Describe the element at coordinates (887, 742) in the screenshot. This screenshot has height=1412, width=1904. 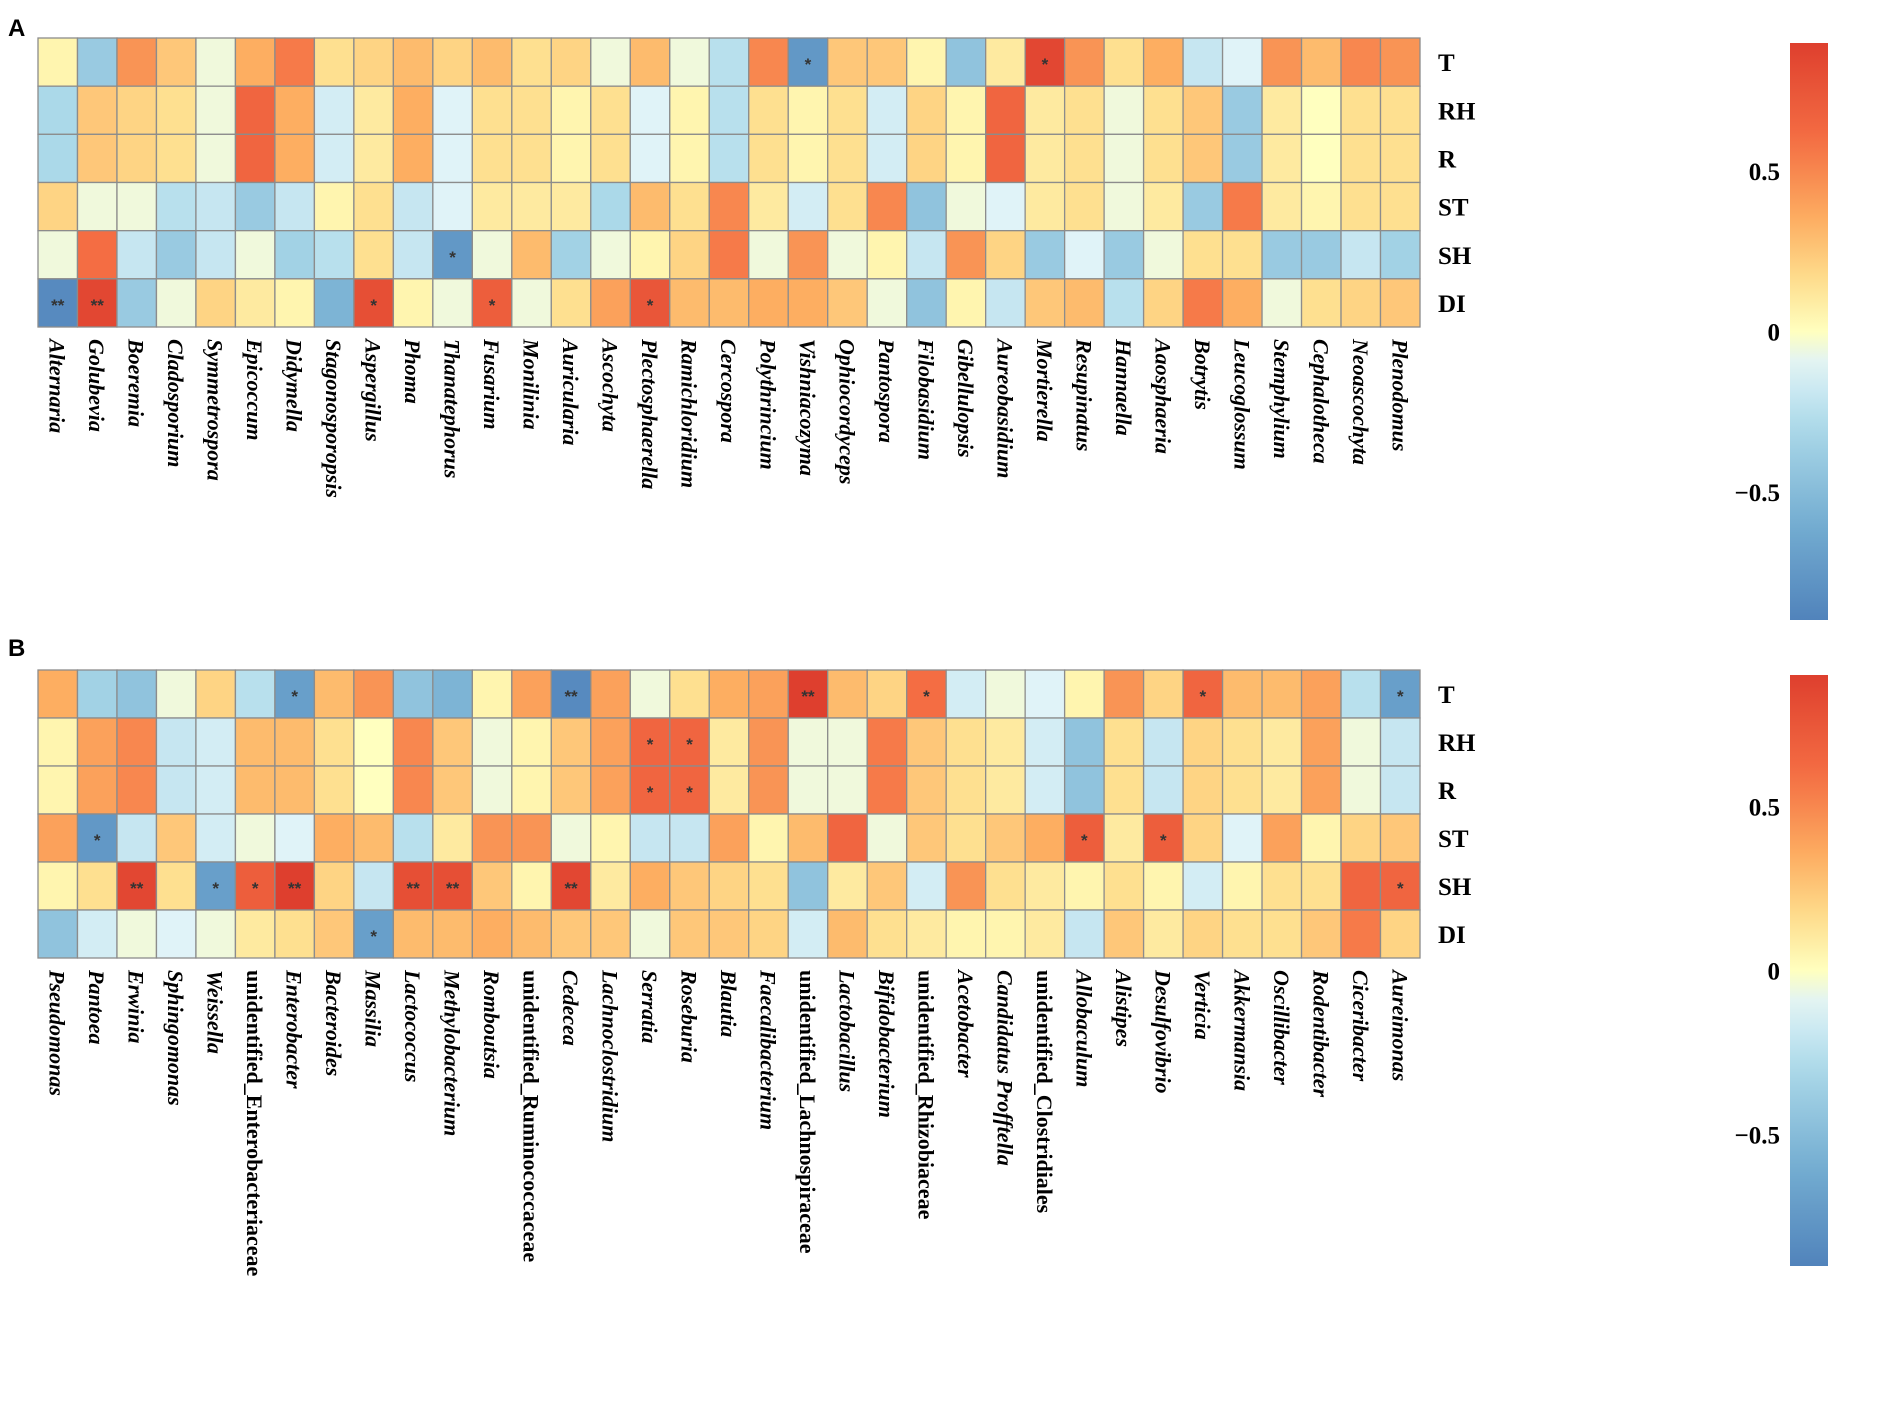
I see `cell-rh-bifidobacterium` at that location.